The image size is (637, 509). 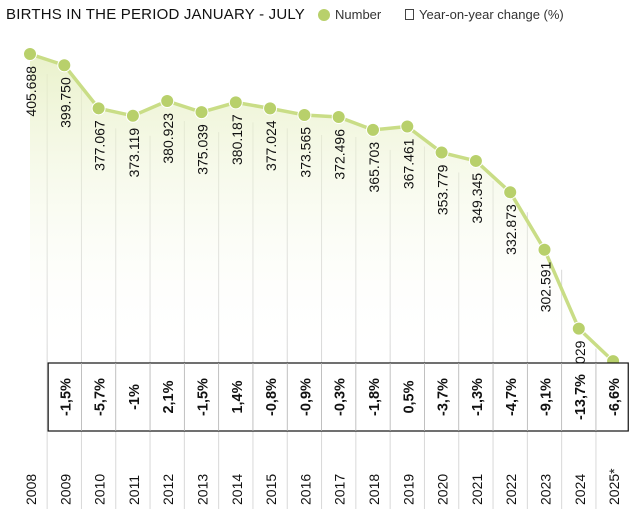 What do you see at coordinates (134, 490) in the screenshot?
I see `year-tick-label: 2011` at bounding box center [134, 490].